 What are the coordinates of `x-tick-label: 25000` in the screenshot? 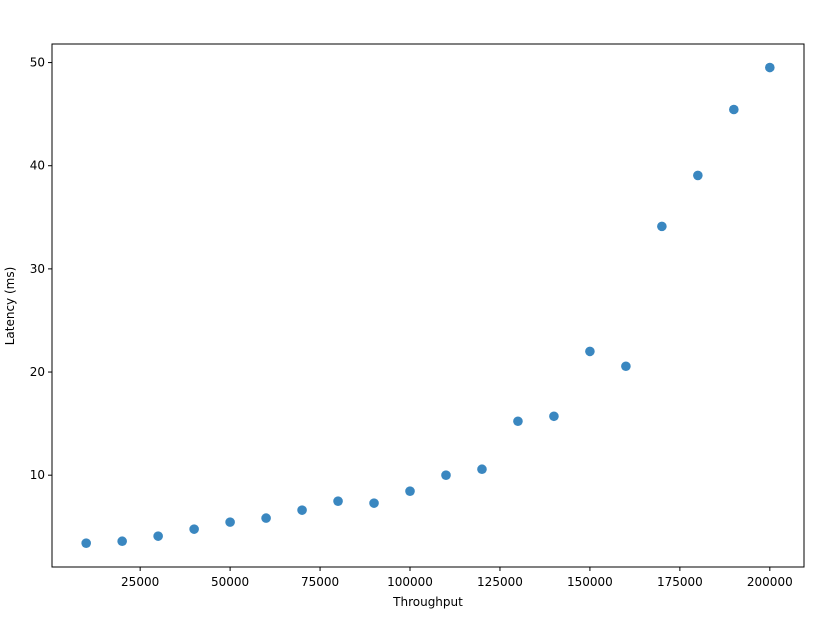 It's located at (140, 582).